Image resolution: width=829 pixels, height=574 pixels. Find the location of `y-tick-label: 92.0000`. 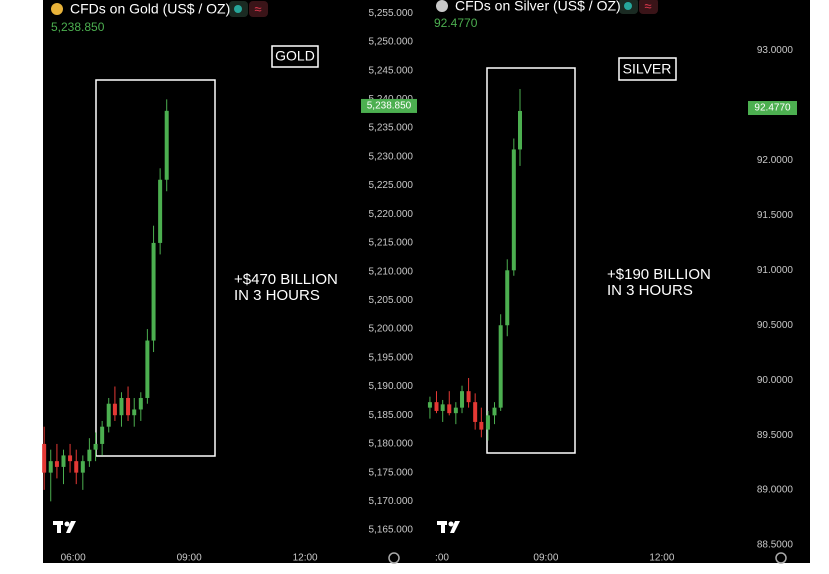

y-tick-label: 92.0000 is located at coordinates (775, 160).